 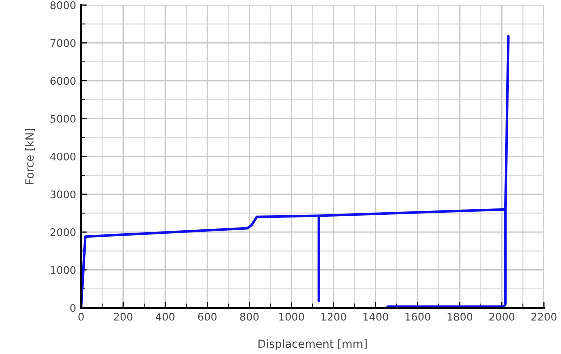 I want to click on x-tick-label: 1400, so click(x=376, y=317).